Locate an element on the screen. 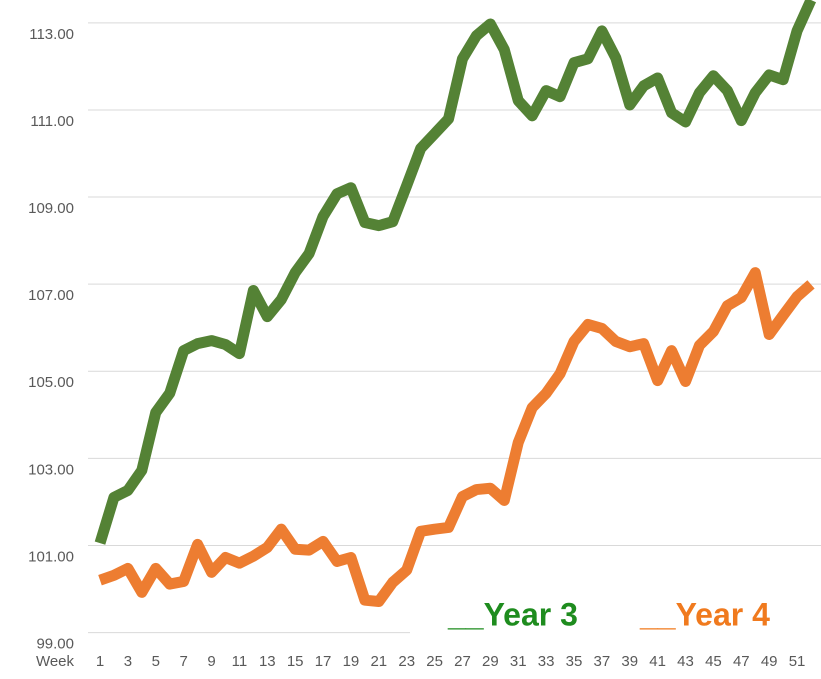  x-tick-label: 11 is located at coordinates (240, 661).